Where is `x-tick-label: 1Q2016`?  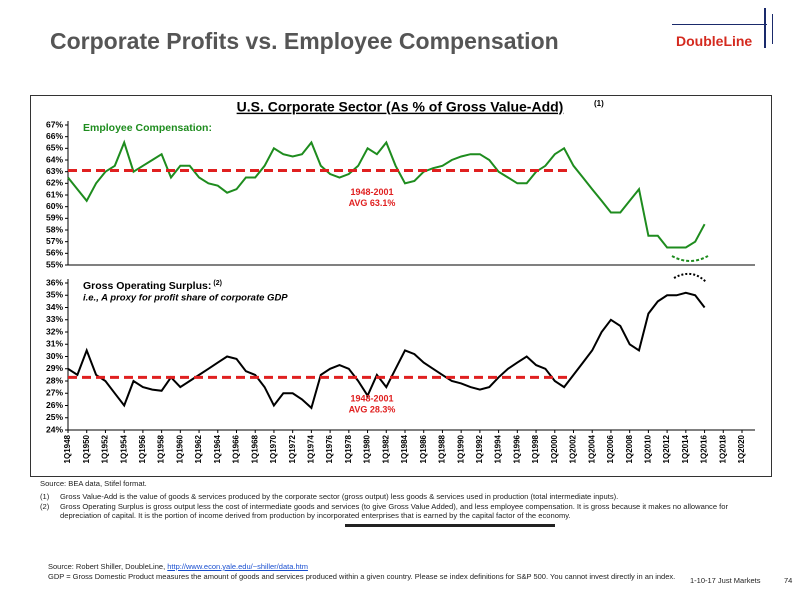 x-tick-label: 1Q2016 is located at coordinates (704, 448).